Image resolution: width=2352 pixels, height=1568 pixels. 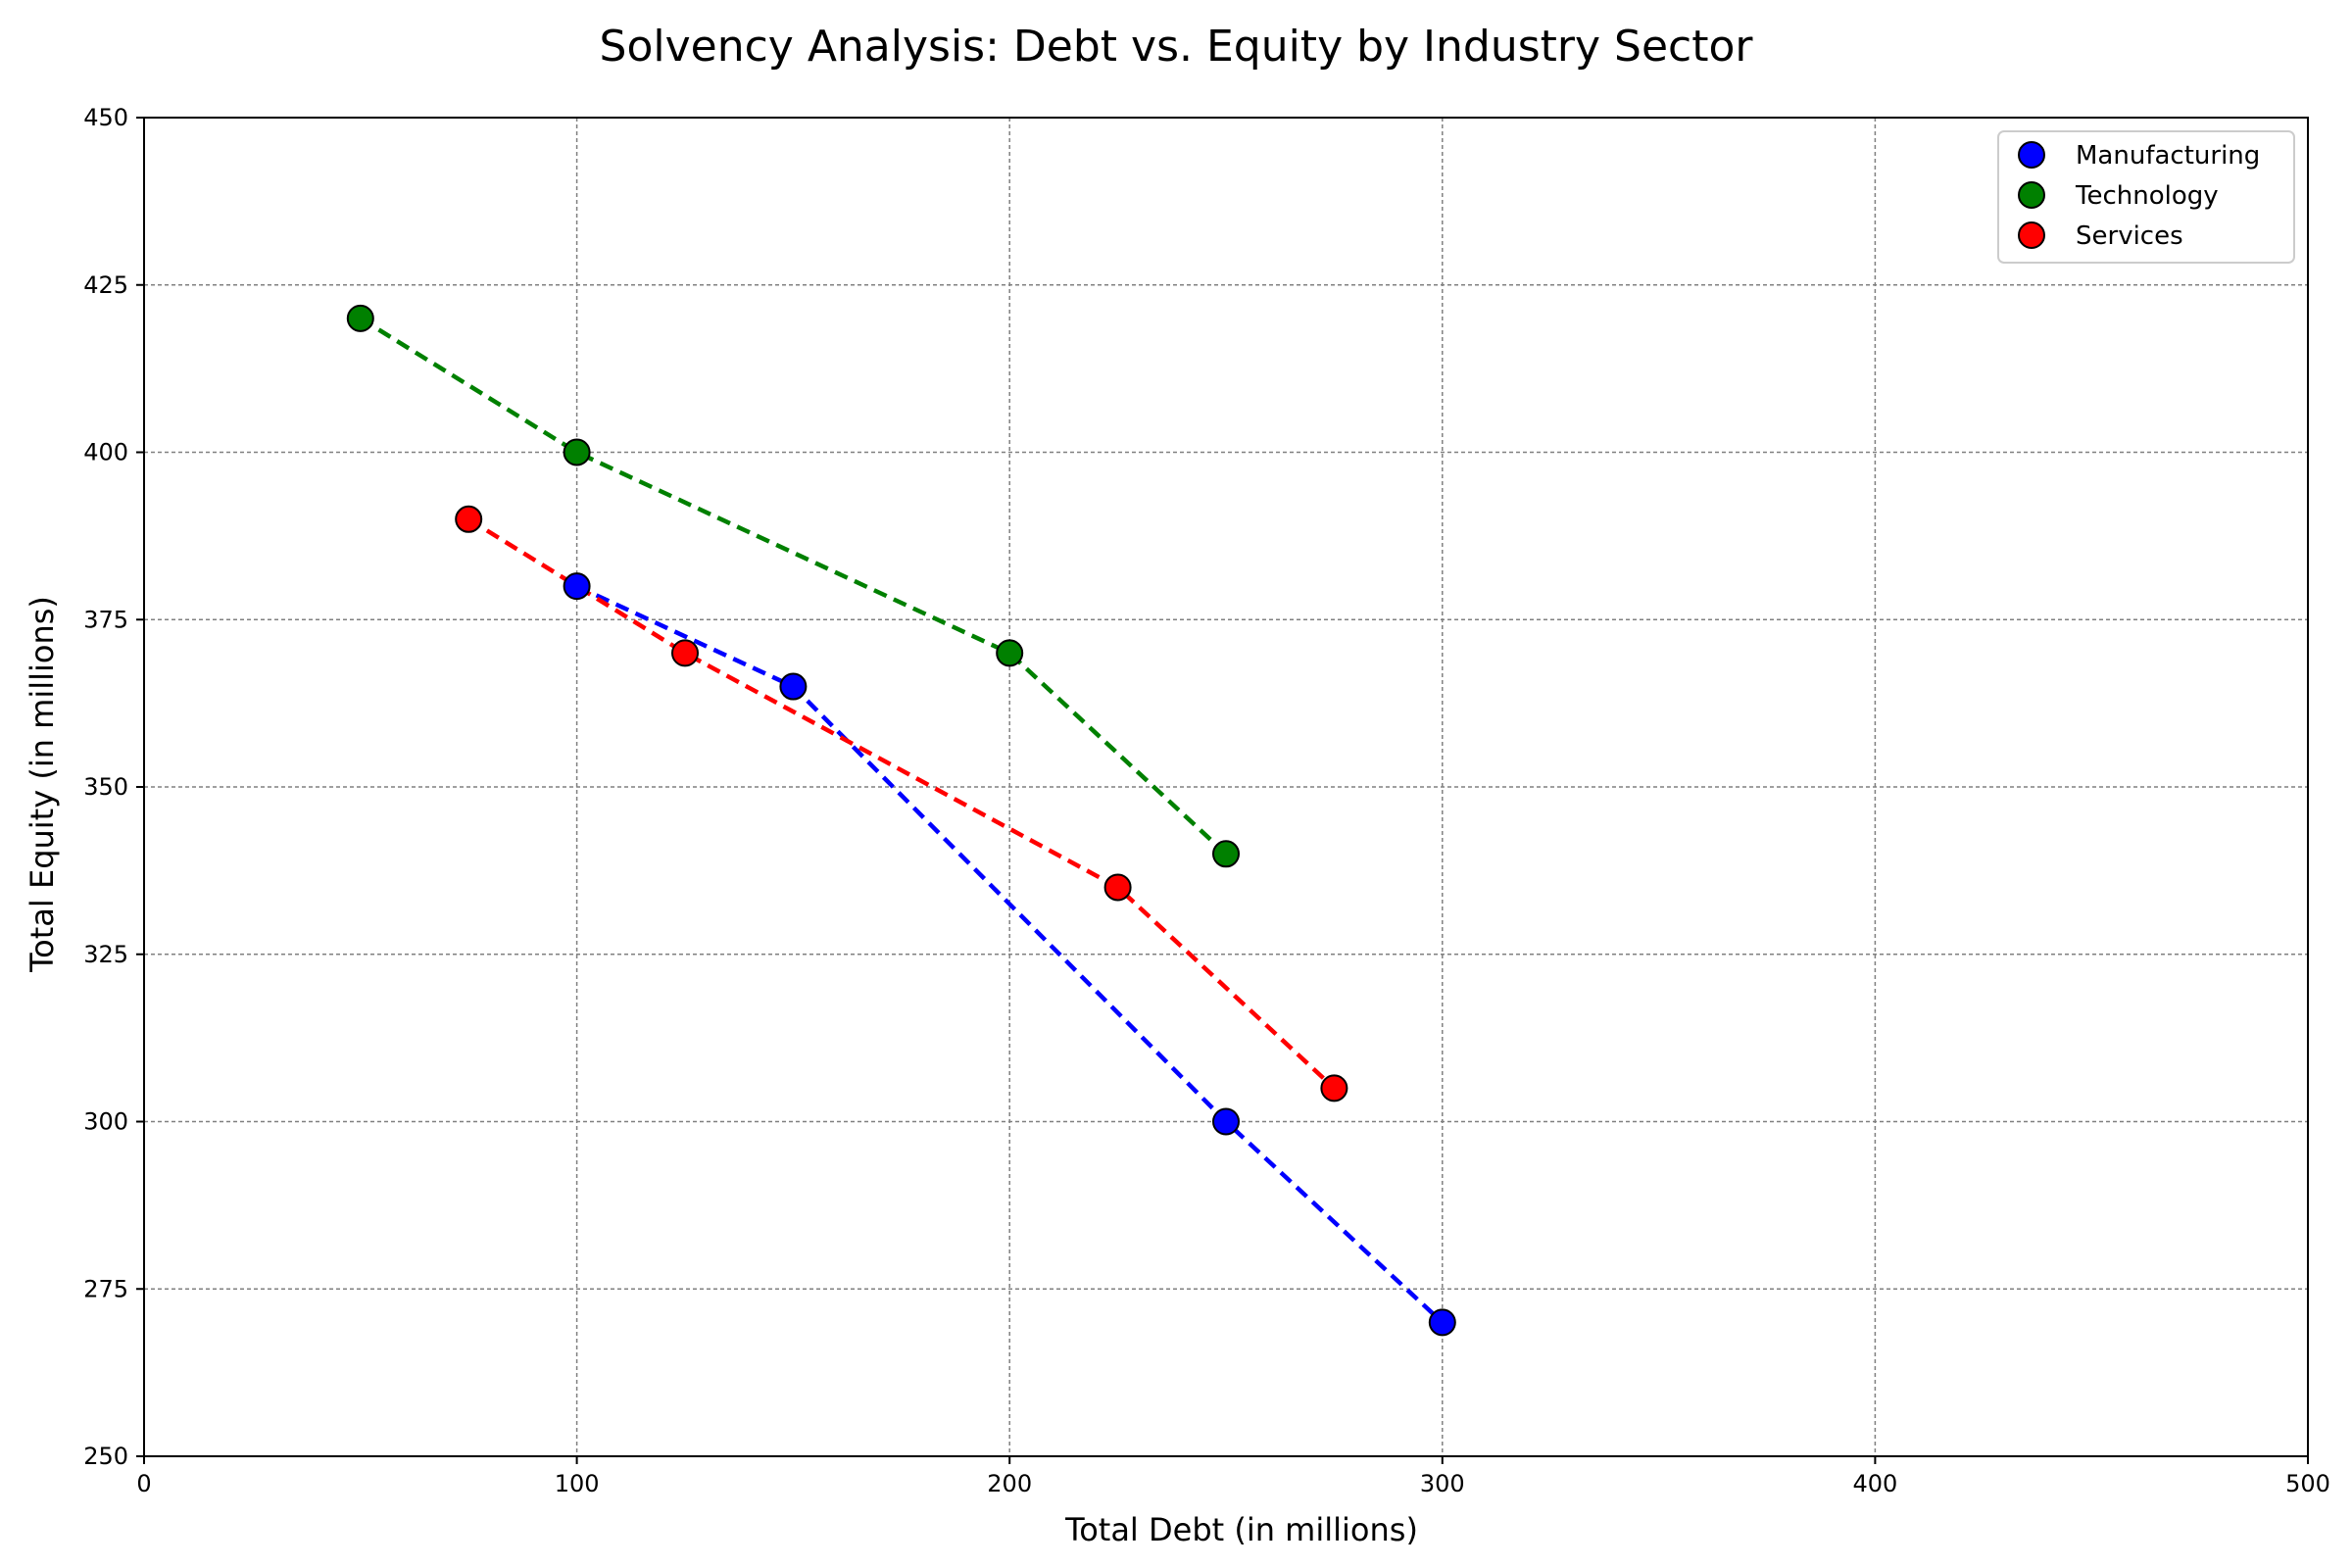 What do you see at coordinates (1009, 1483) in the screenshot?
I see `x-tick-label-2: 200` at bounding box center [1009, 1483].